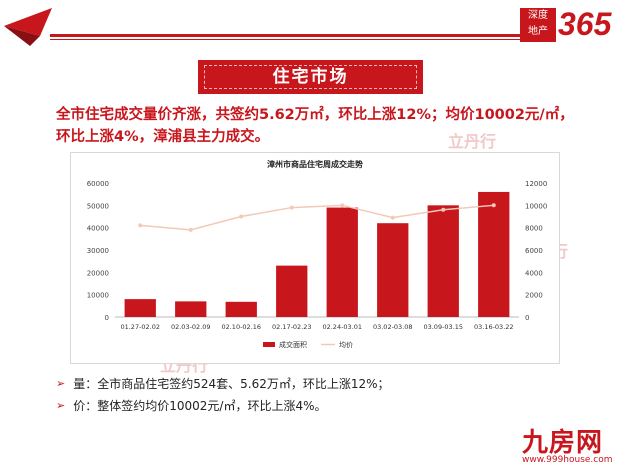  I want to click on brand-logo-number: 365, so click(585, 24).